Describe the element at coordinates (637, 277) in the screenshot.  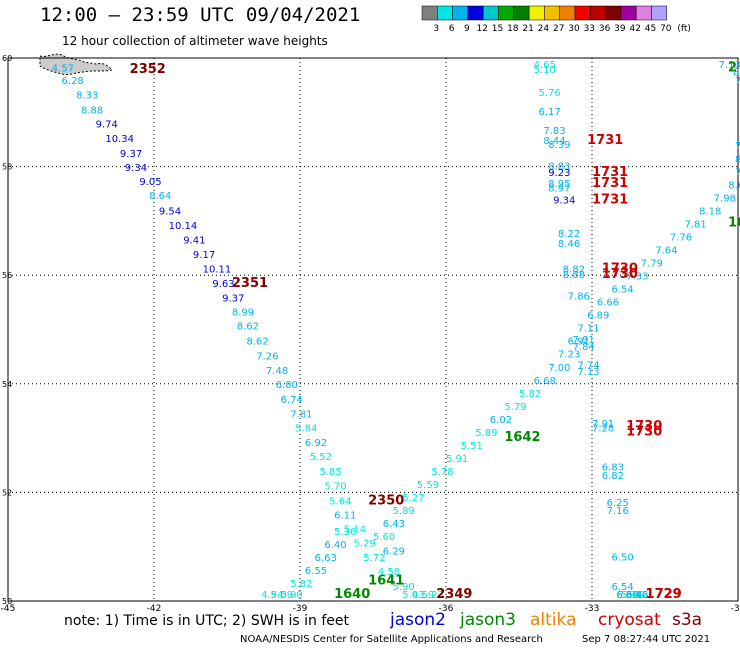
I see `wave-height-label: 7.33` at that location.